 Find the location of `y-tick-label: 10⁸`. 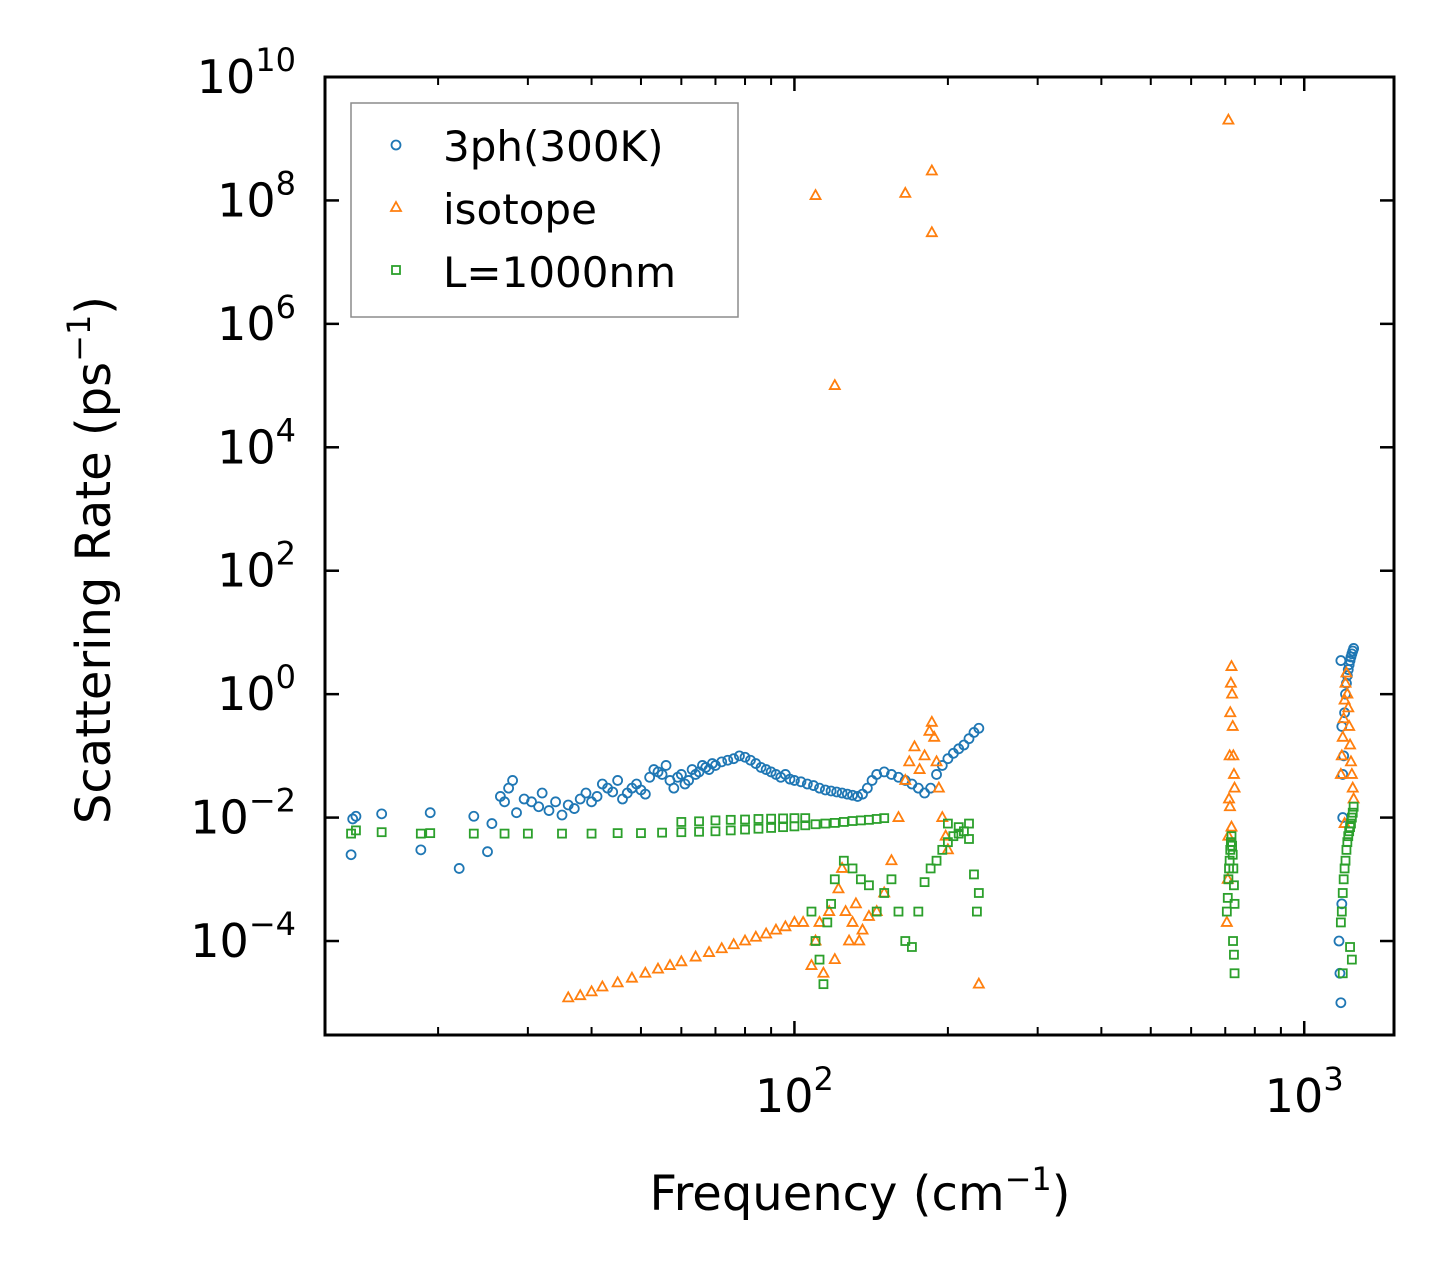

y-tick-label: 10⁸ is located at coordinates (256, 195).